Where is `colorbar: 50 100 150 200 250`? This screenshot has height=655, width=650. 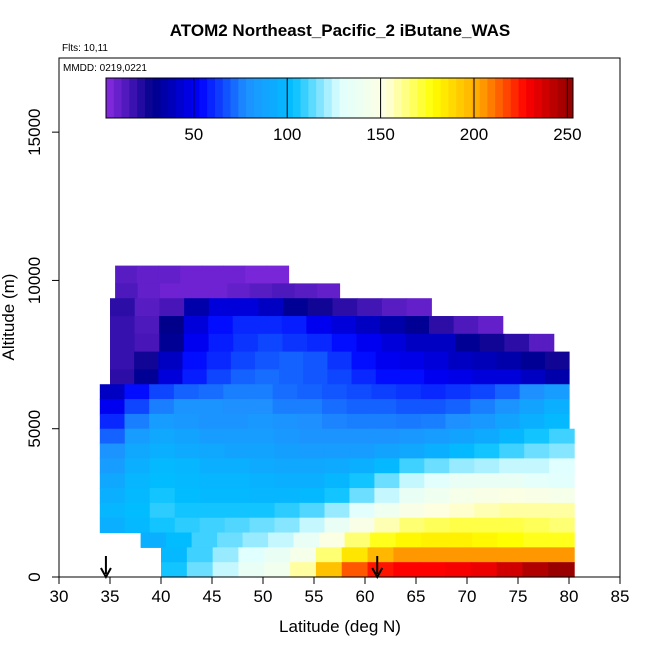
colorbar: 50 100 150 200 250 is located at coordinates (343, 110).